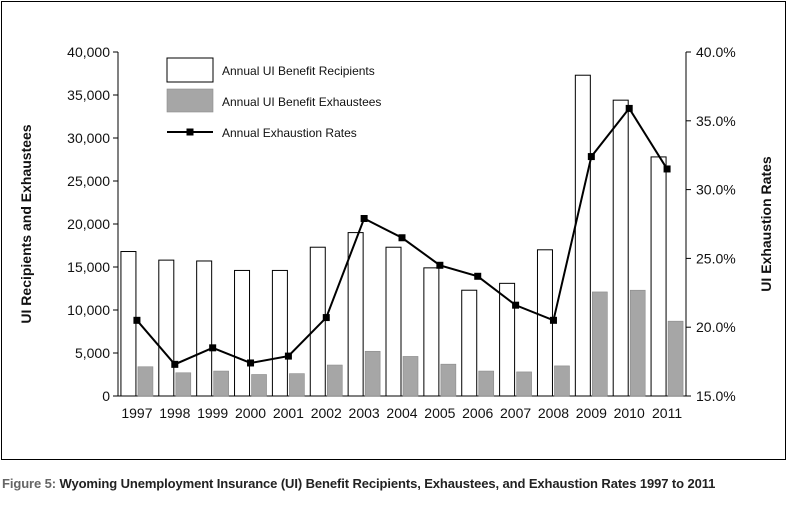 The width and height of the screenshot is (788, 506). What do you see at coordinates (88, 224) in the screenshot?
I see `left-tick-label: 20,000` at bounding box center [88, 224].